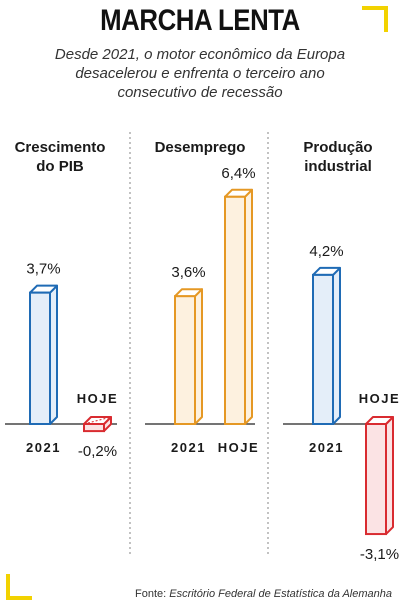 This screenshot has width=400, height=608. I want to click on panel-title: Produção industrial, so click(337, 157).